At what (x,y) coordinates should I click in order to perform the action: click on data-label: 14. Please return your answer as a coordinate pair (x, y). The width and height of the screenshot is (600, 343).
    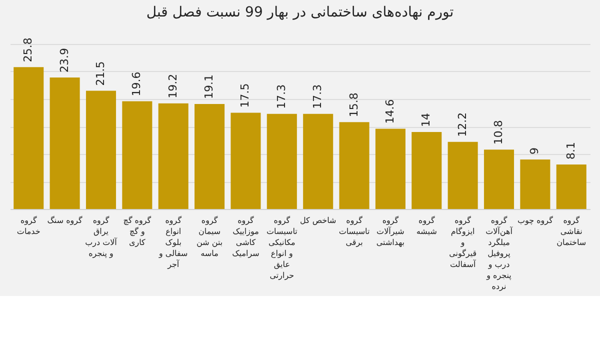
    Looking at the image, I should click on (426, 120).